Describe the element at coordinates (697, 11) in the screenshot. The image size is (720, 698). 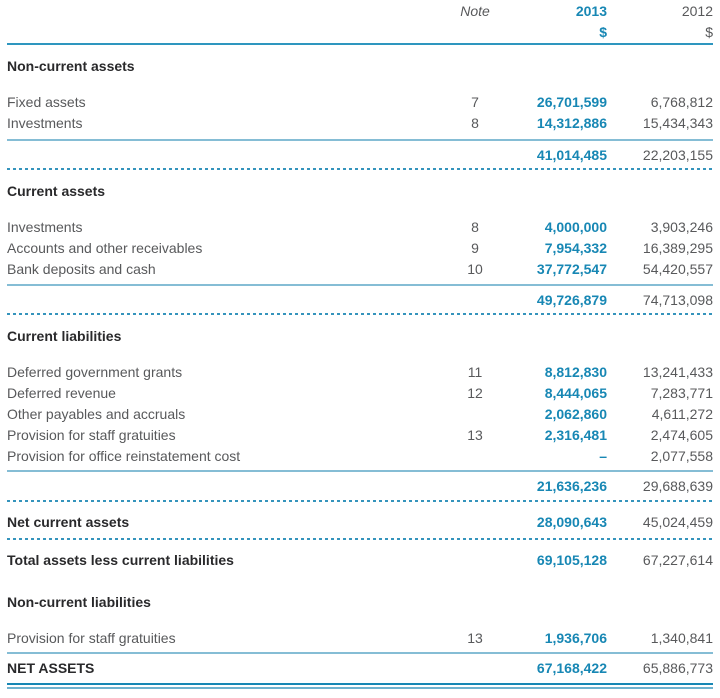
I see `year-2012-column-header: 2012` at that location.